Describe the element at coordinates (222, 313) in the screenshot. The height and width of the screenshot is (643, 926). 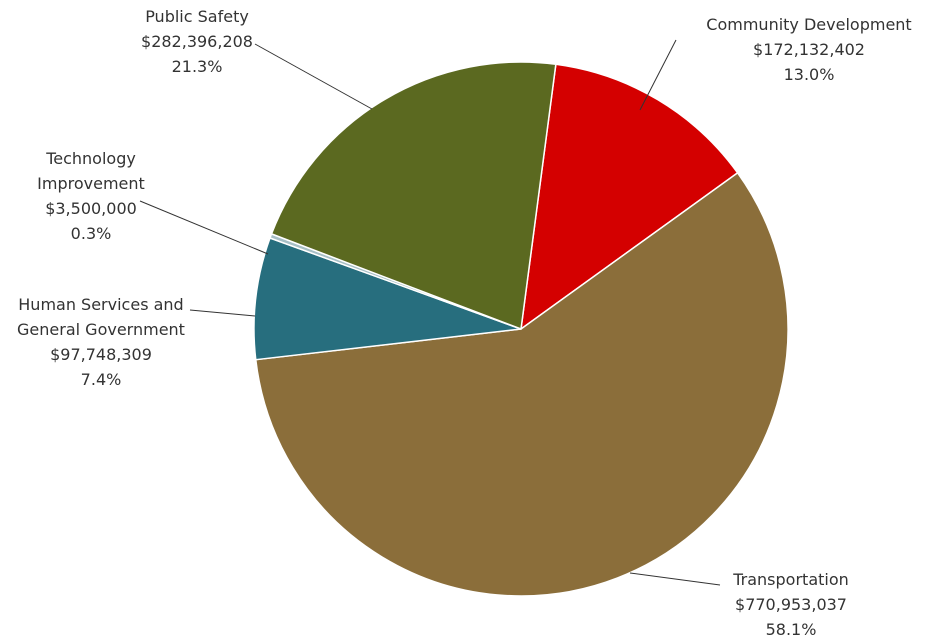
I see `leader-line-human-services-and-general-government` at that location.